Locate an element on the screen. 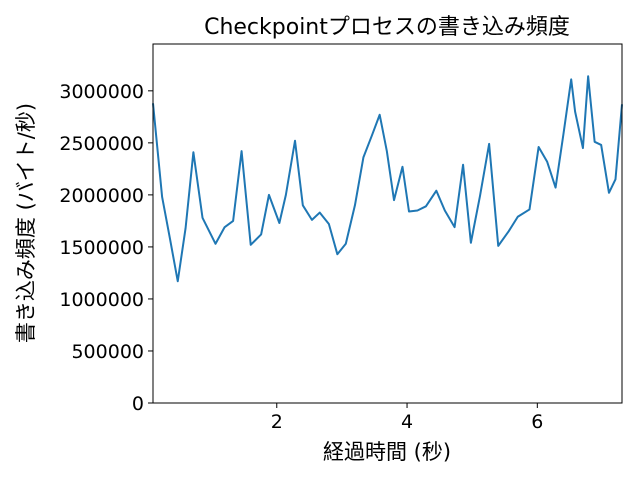 The width and height of the screenshot is (640, 480). y-tick-label: 0 is located at coordinates (138, 404).